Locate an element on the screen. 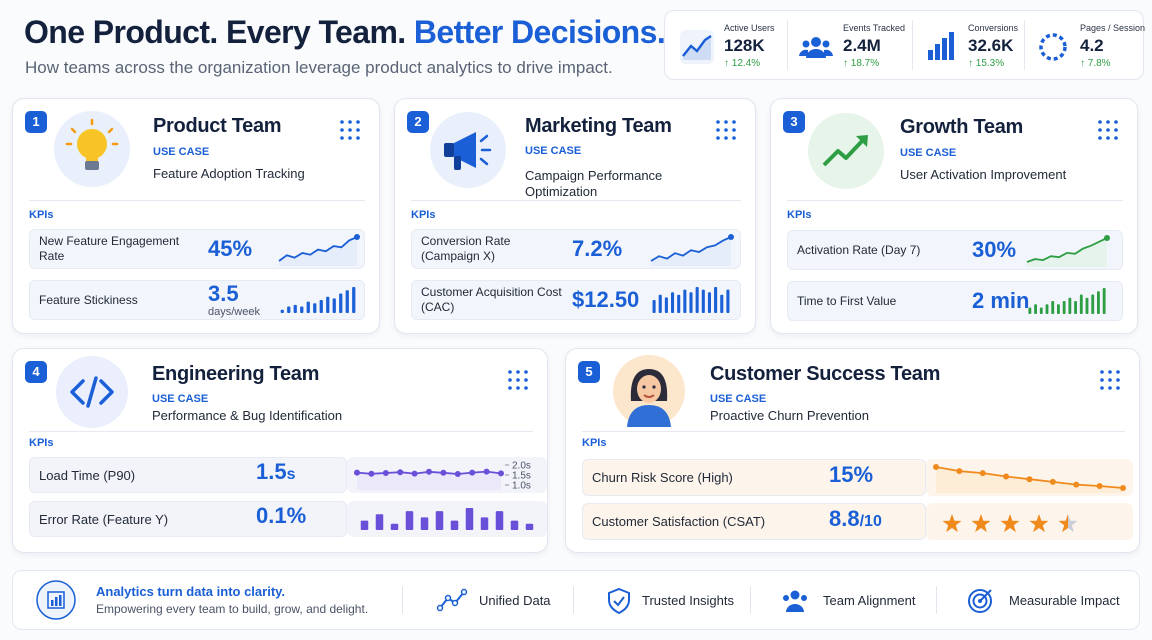  kpi-value: $12.50 is located at coordinates (605, 300).